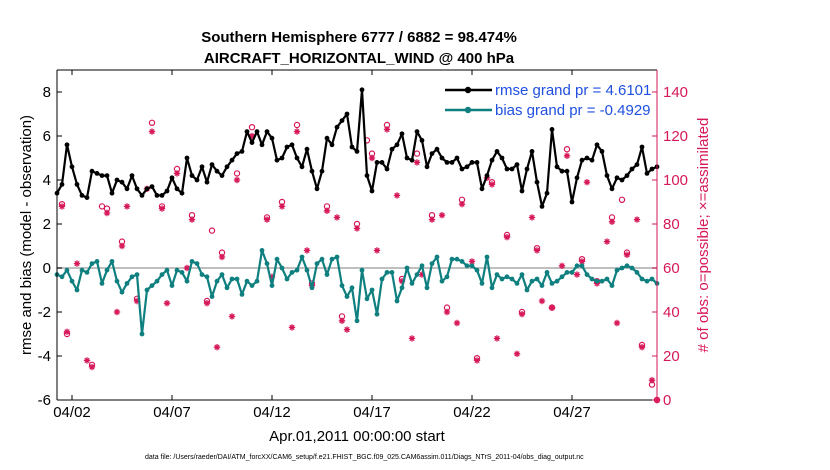 Image resolution: width=830 pixels, height=470 pixels. Describe the element at coordinates (372, 412) in the screenshot. I see `x-tick-label: 04/17` at that location.